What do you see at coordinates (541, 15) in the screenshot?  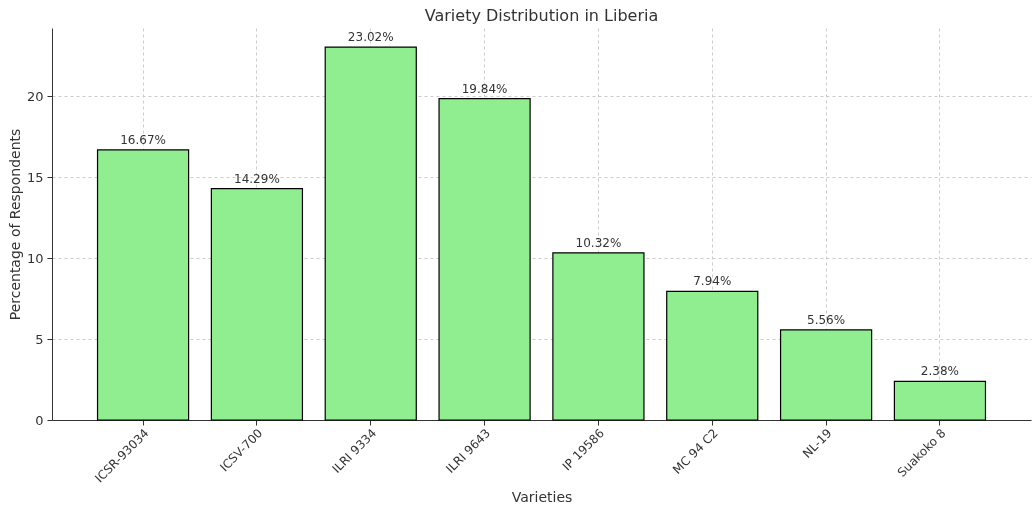 I see `chart-title: Variety Distribution in Liberia` at bounding box center [541, 15].